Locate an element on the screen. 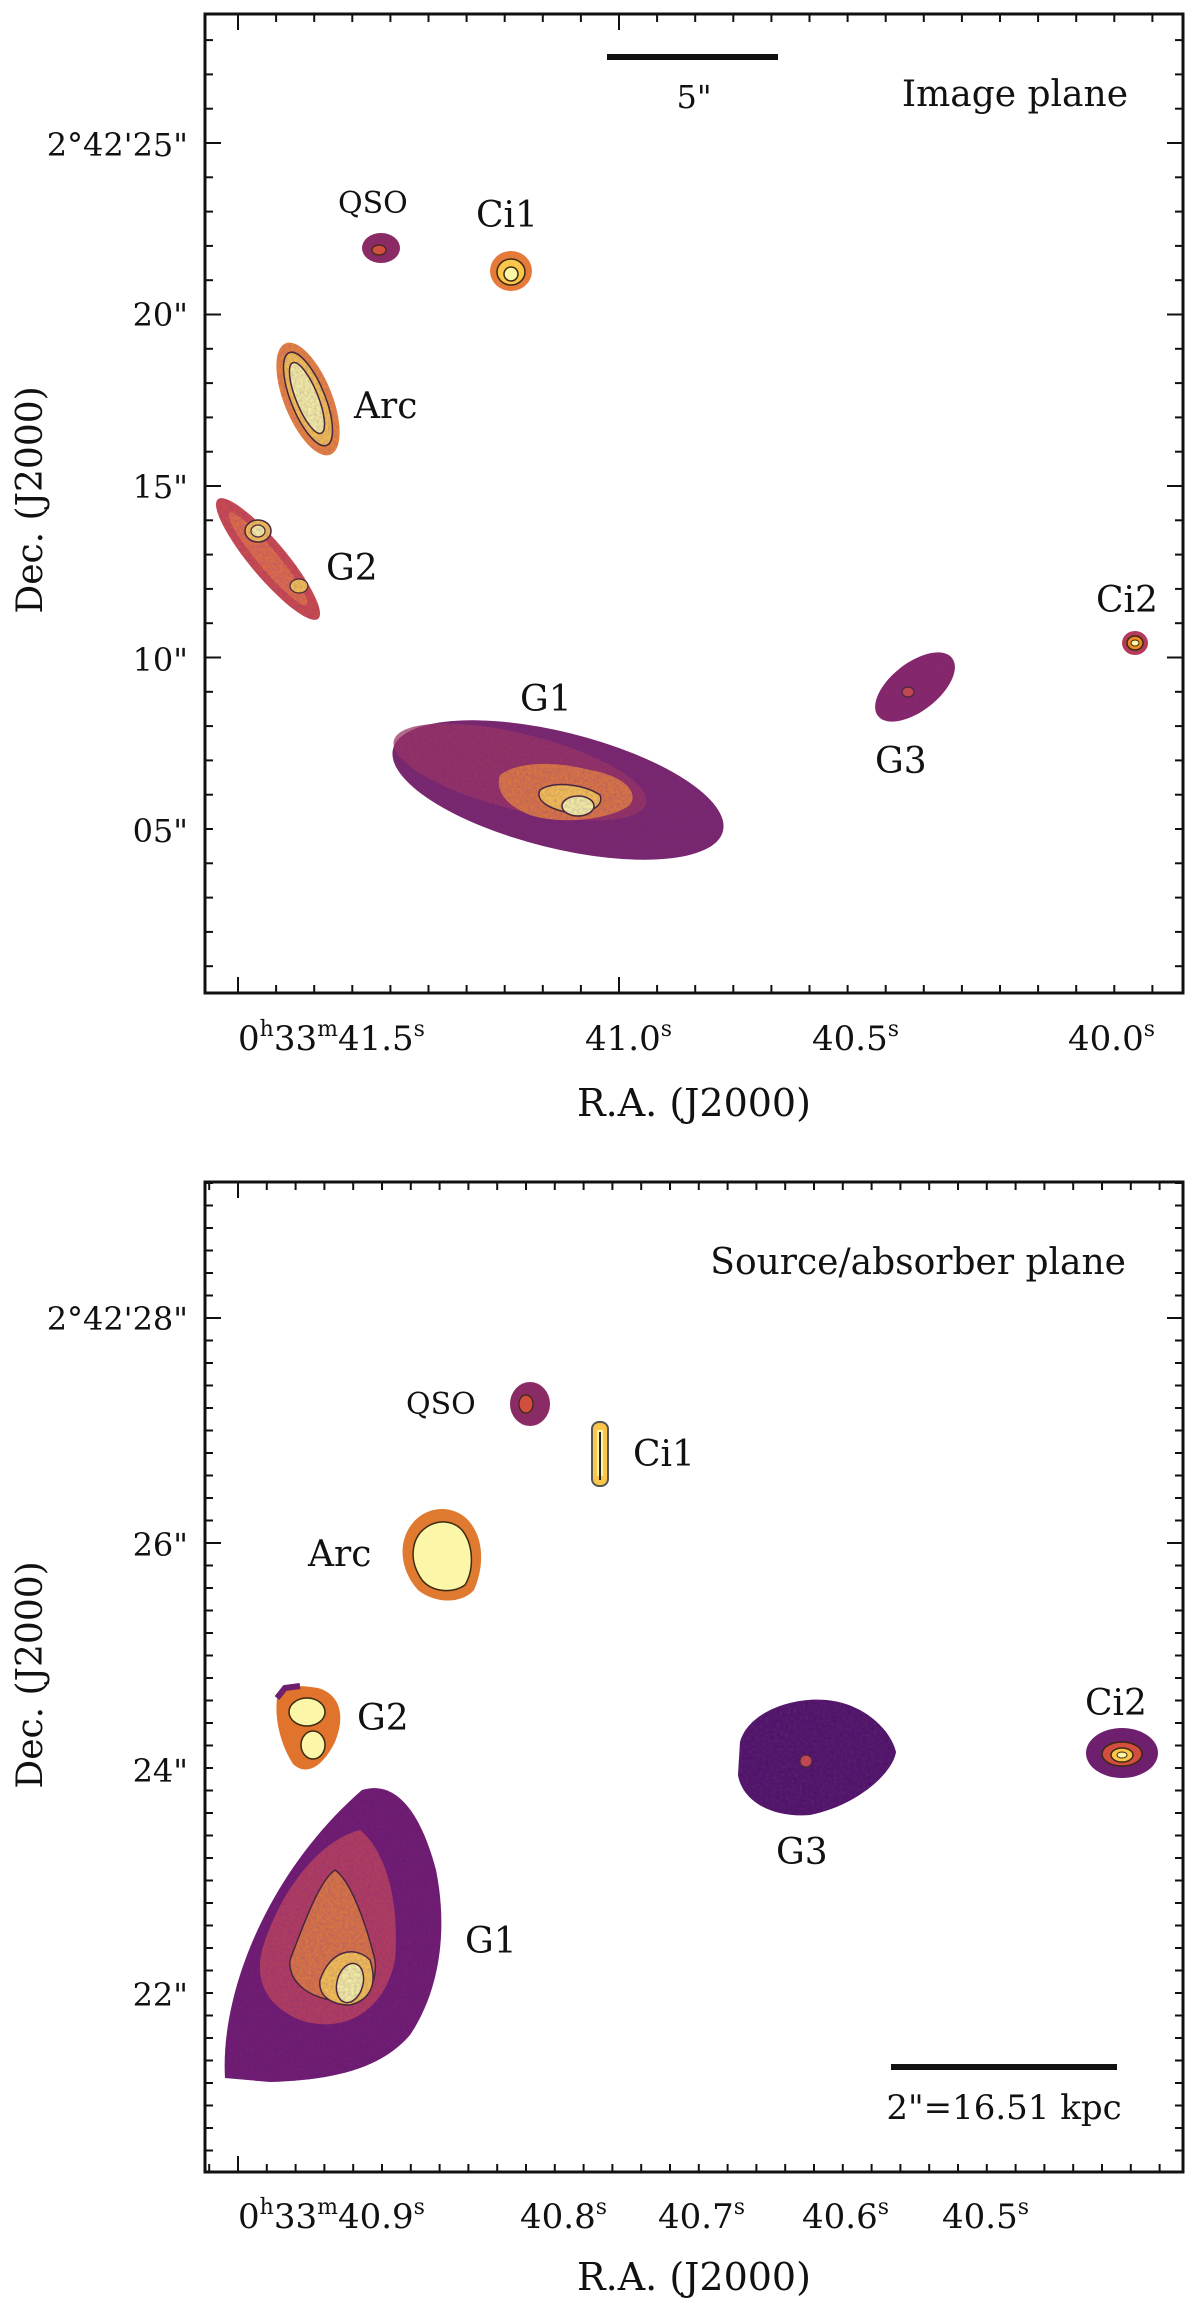 This screenshot has height=2306, width=1200. arc-source-label: Arc is located at coordinates (339, 1554).